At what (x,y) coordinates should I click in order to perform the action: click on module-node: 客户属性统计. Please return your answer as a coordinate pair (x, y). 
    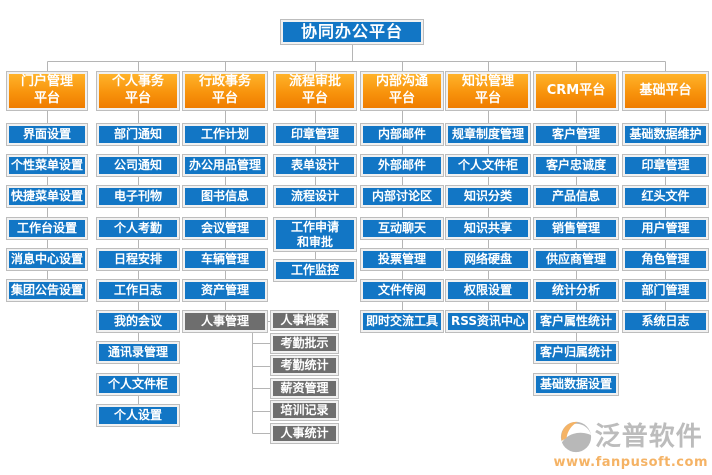
    Looking at the image, I should click on (576, 321).